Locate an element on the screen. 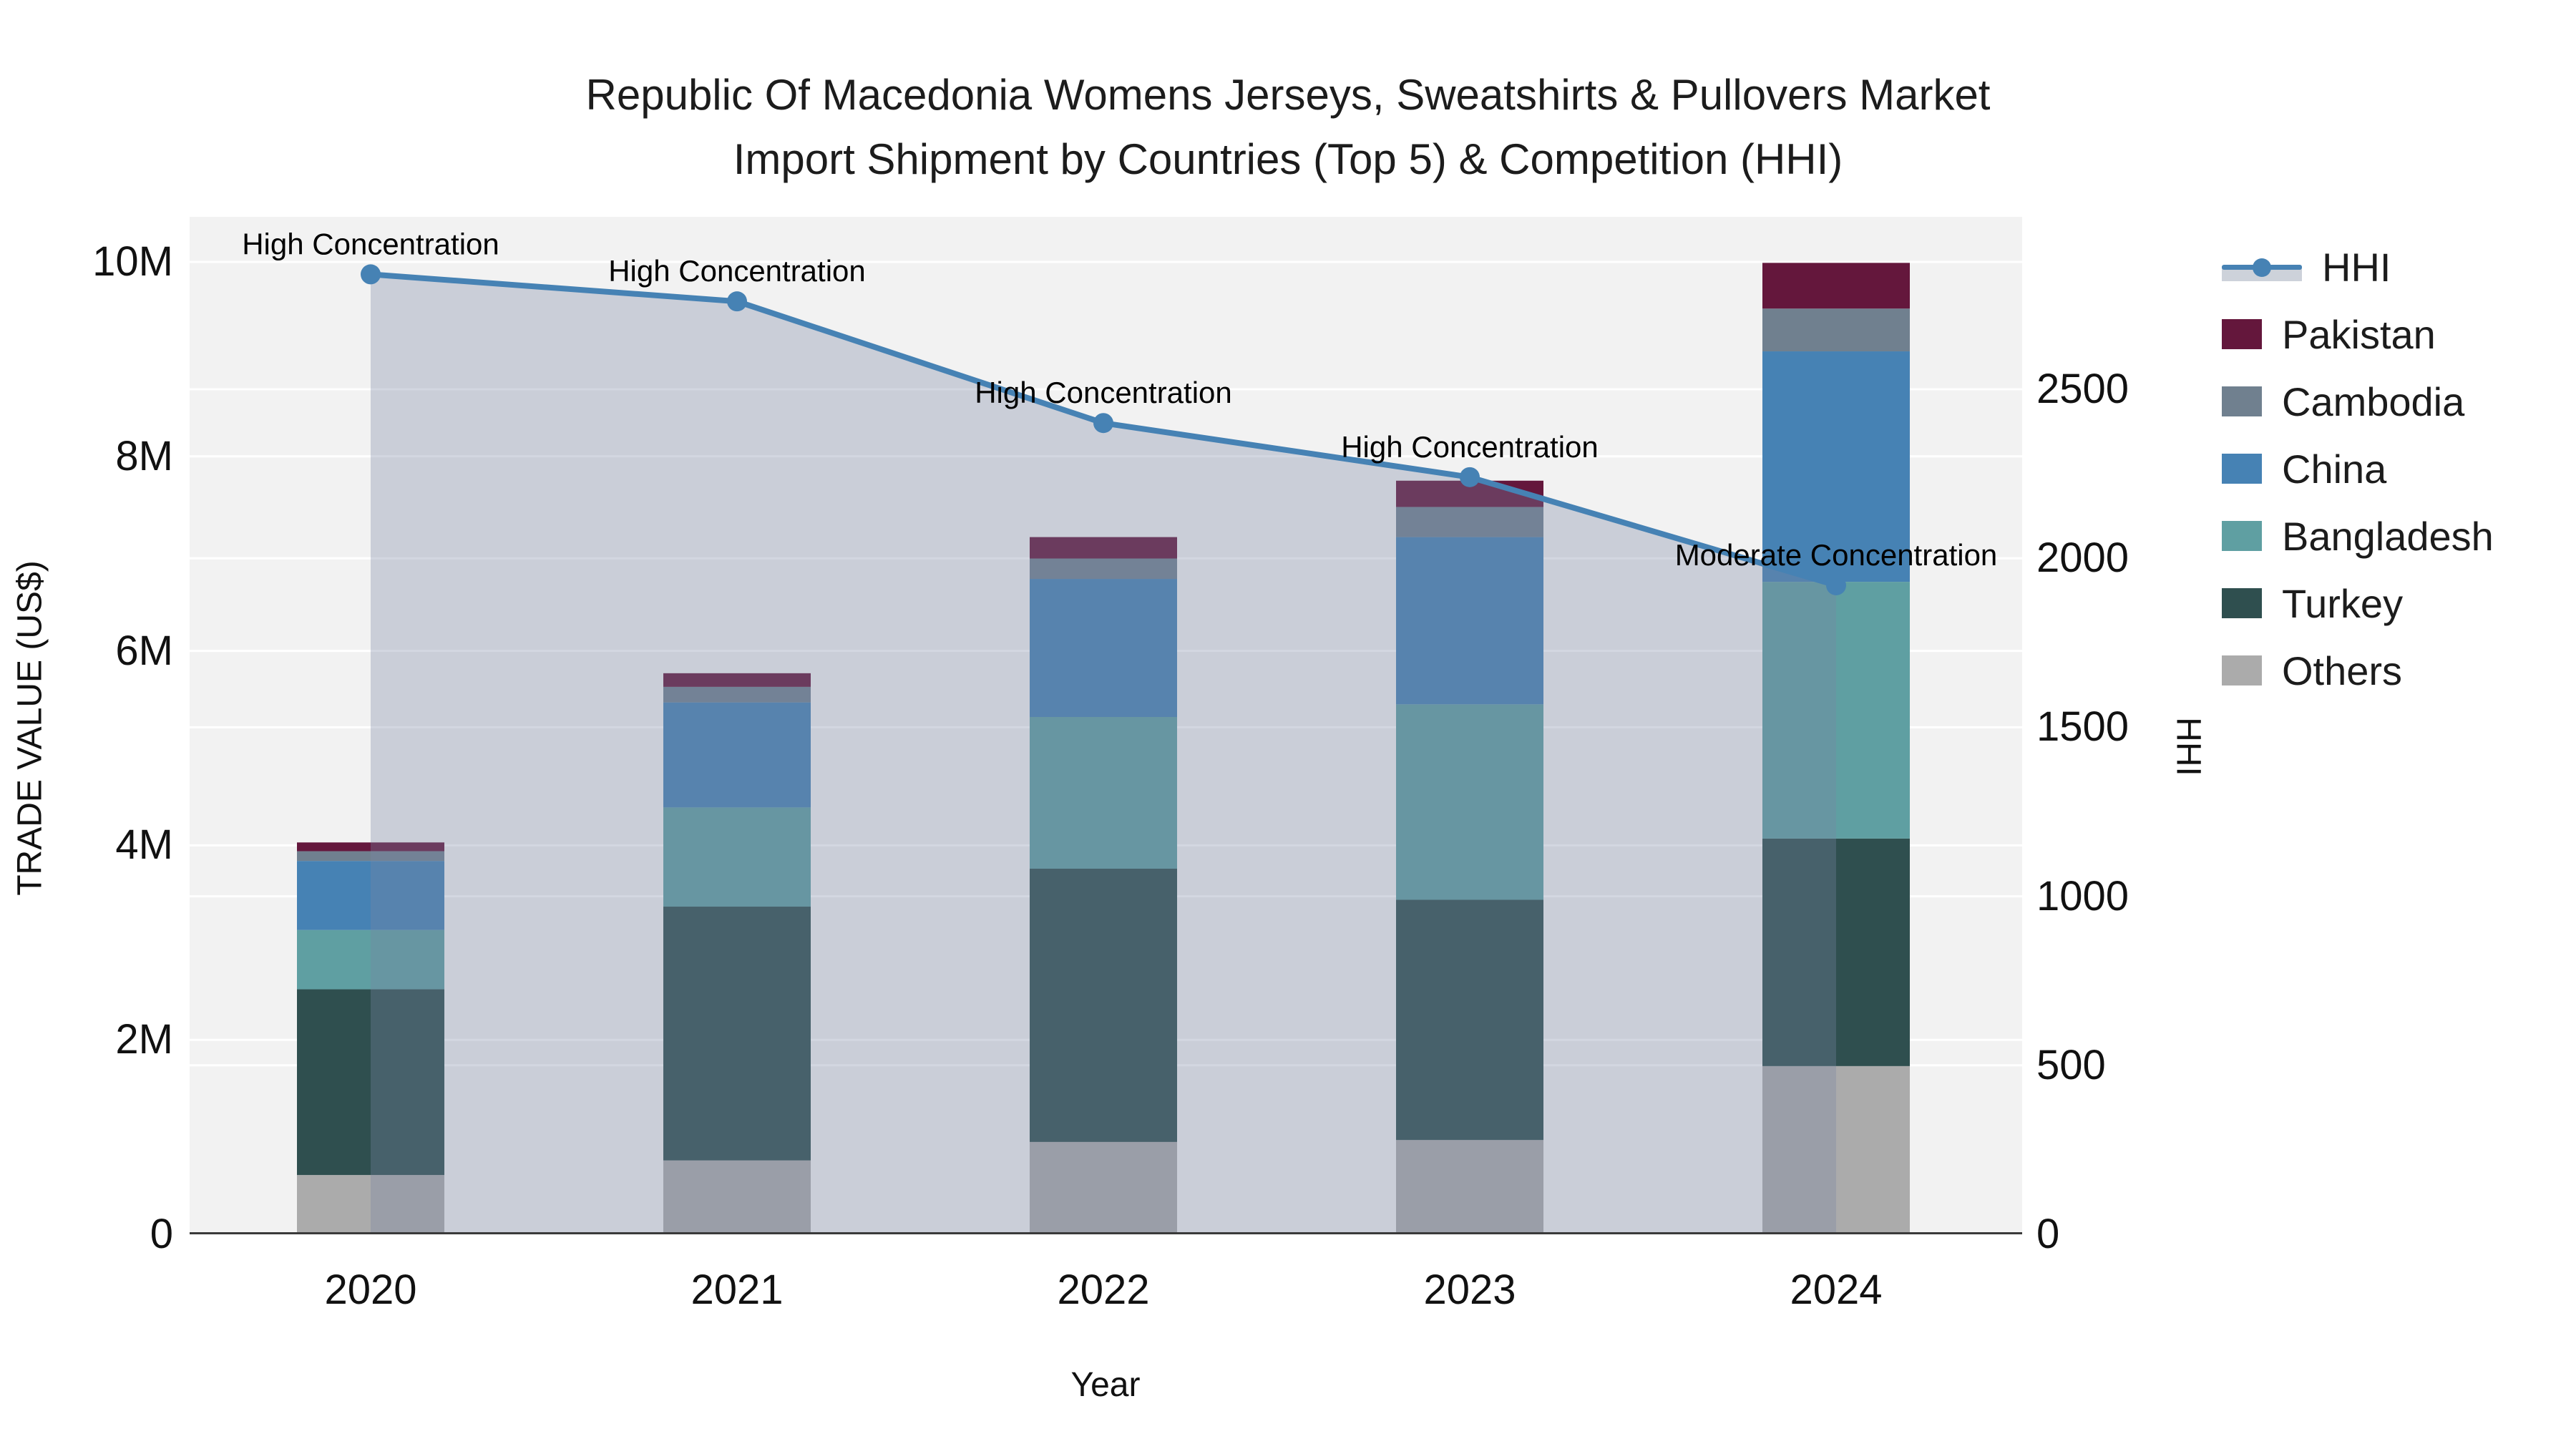  x-axis-title: Year is located at coordinates (1105, 1385).